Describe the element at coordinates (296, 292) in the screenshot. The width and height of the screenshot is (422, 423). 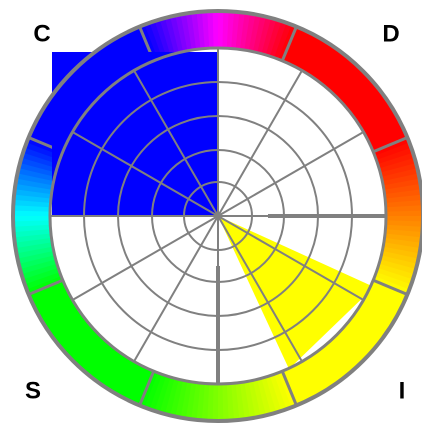
I see `yellow-wedge` at that location.